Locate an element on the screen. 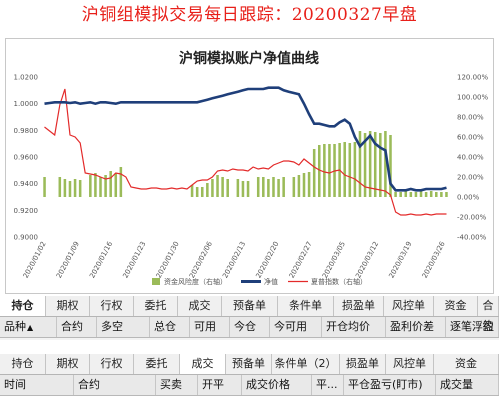 This screenshot has width=499, height=419. positions-tab: 风控单 is located at coordinates (409, 306).